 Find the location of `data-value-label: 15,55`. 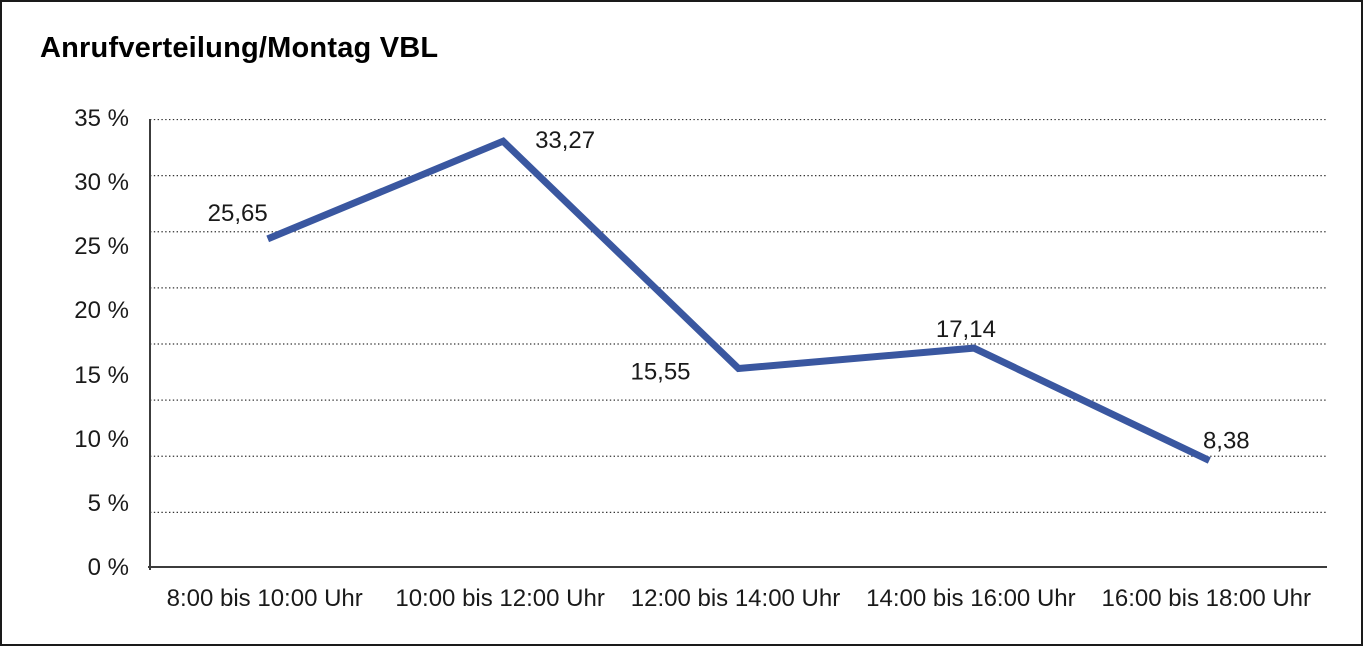

data-value-label: 15,55 is located at coordinates (660, 372).